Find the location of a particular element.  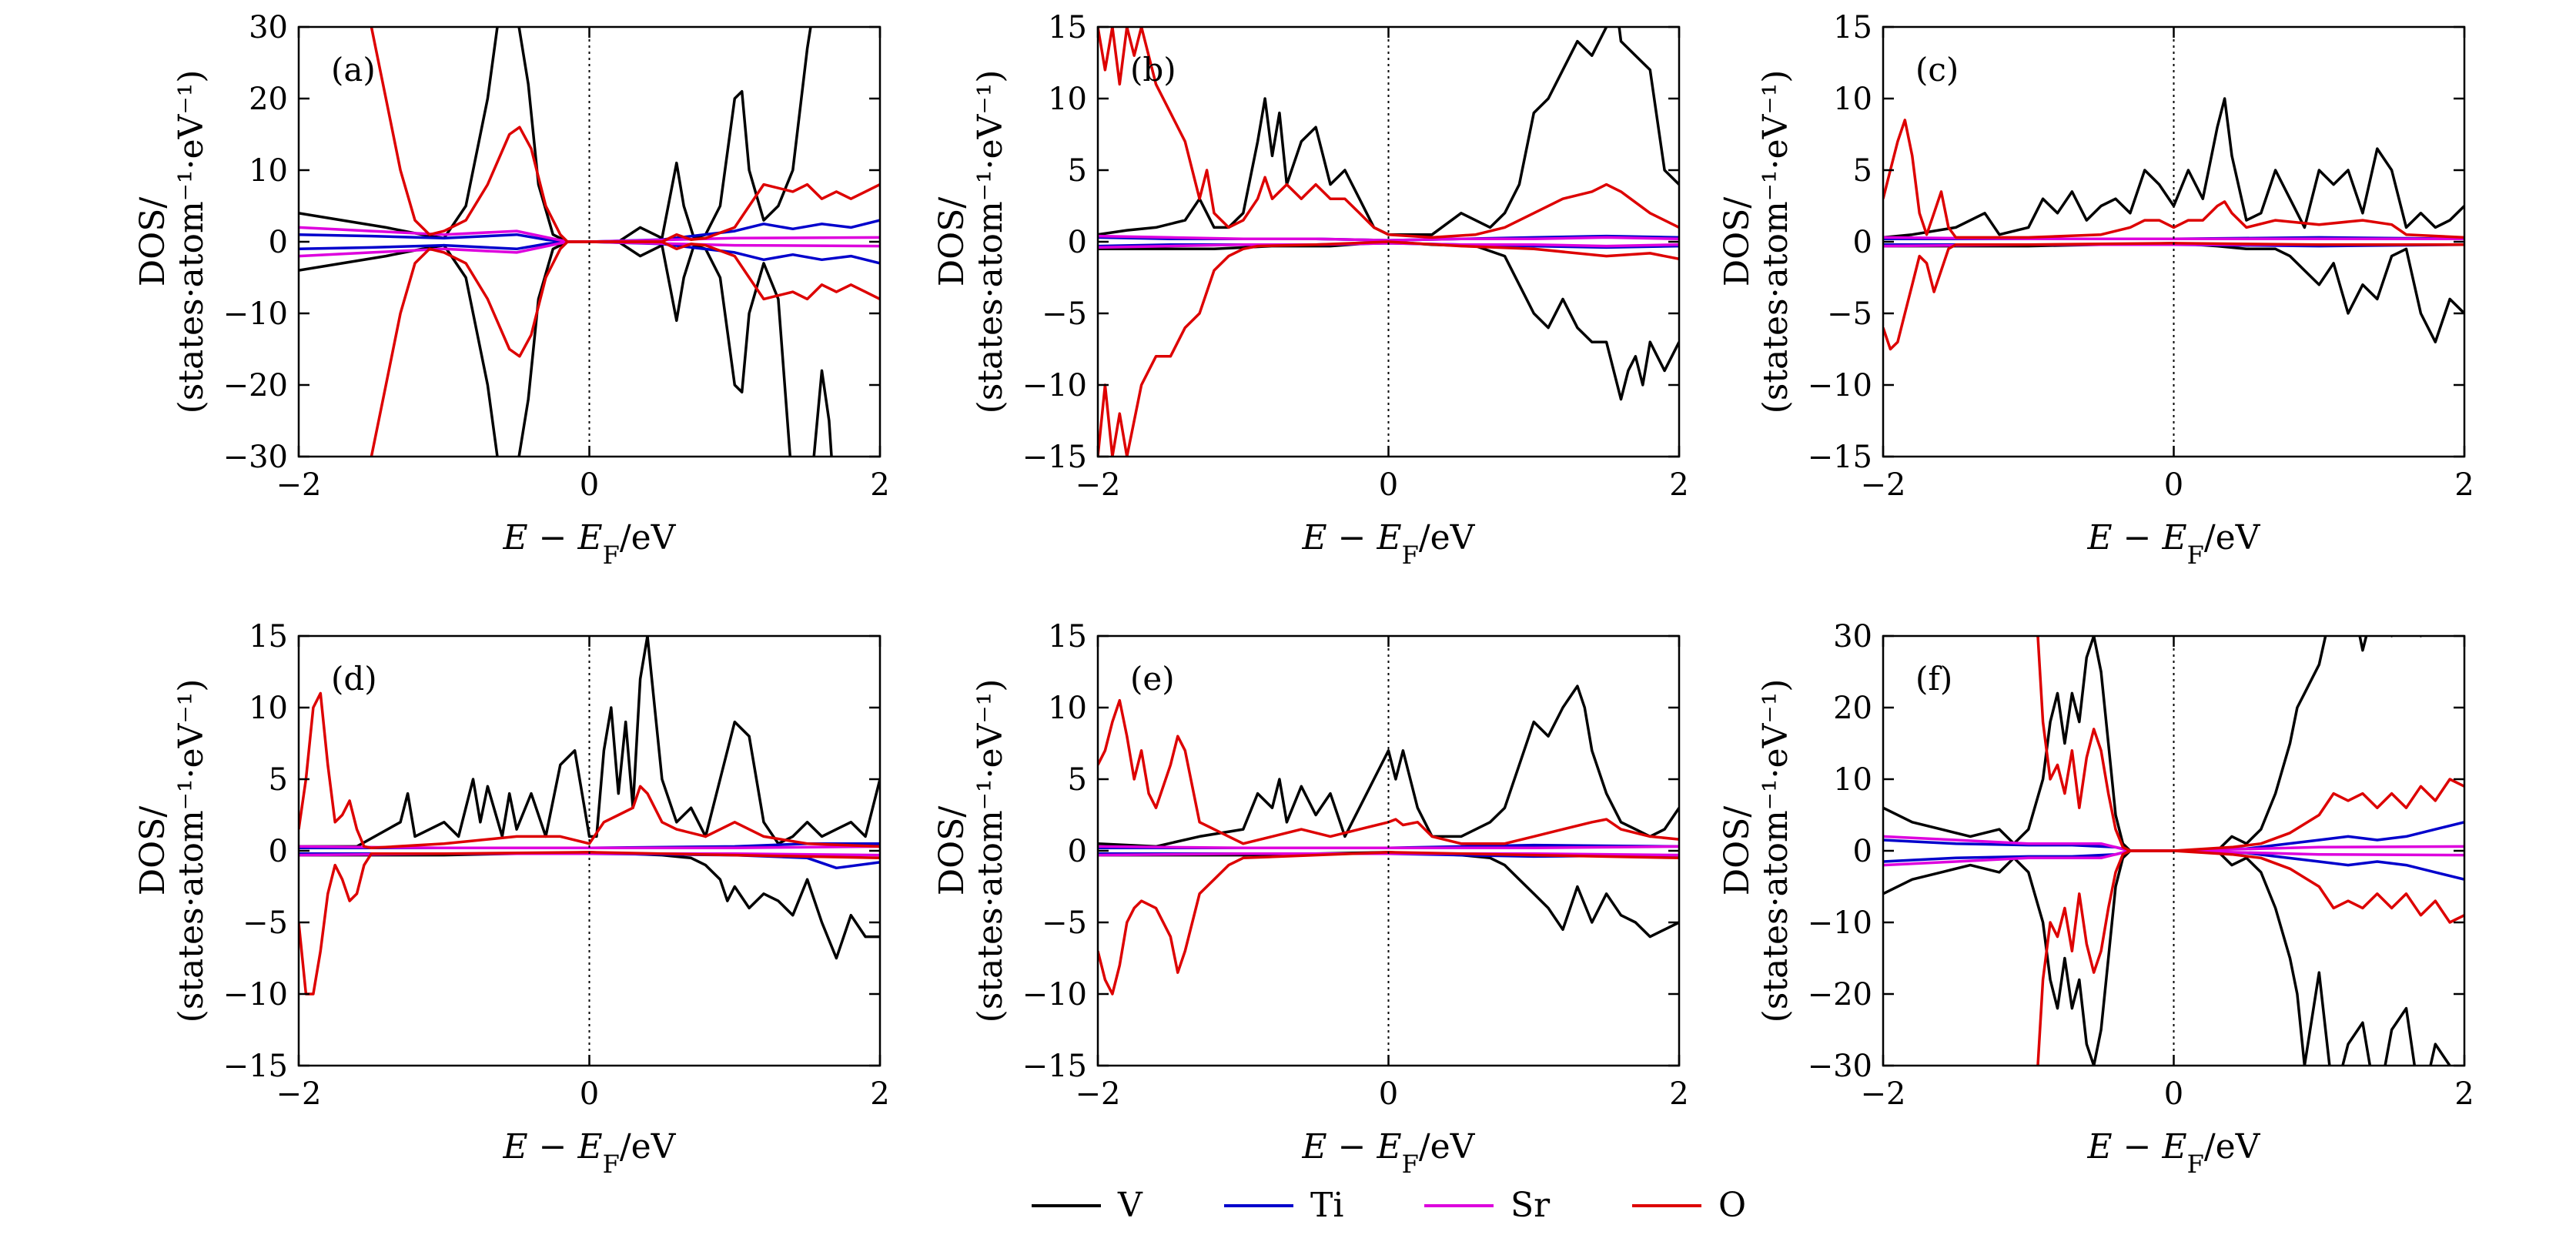

panel-label: (d) is located at coordinates (354, 679).